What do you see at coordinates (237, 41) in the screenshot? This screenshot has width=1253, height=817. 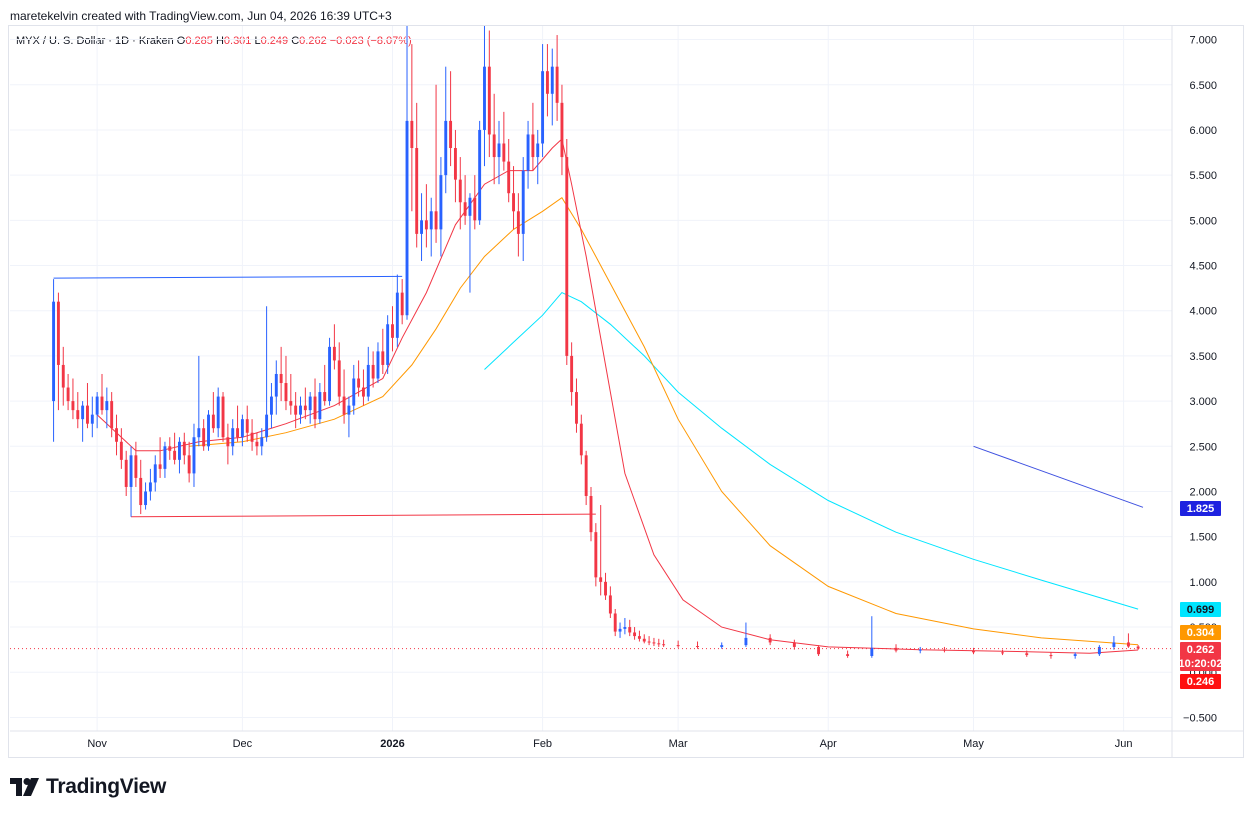 I see `high-value: 0.301` at bounding box center [237, 41].